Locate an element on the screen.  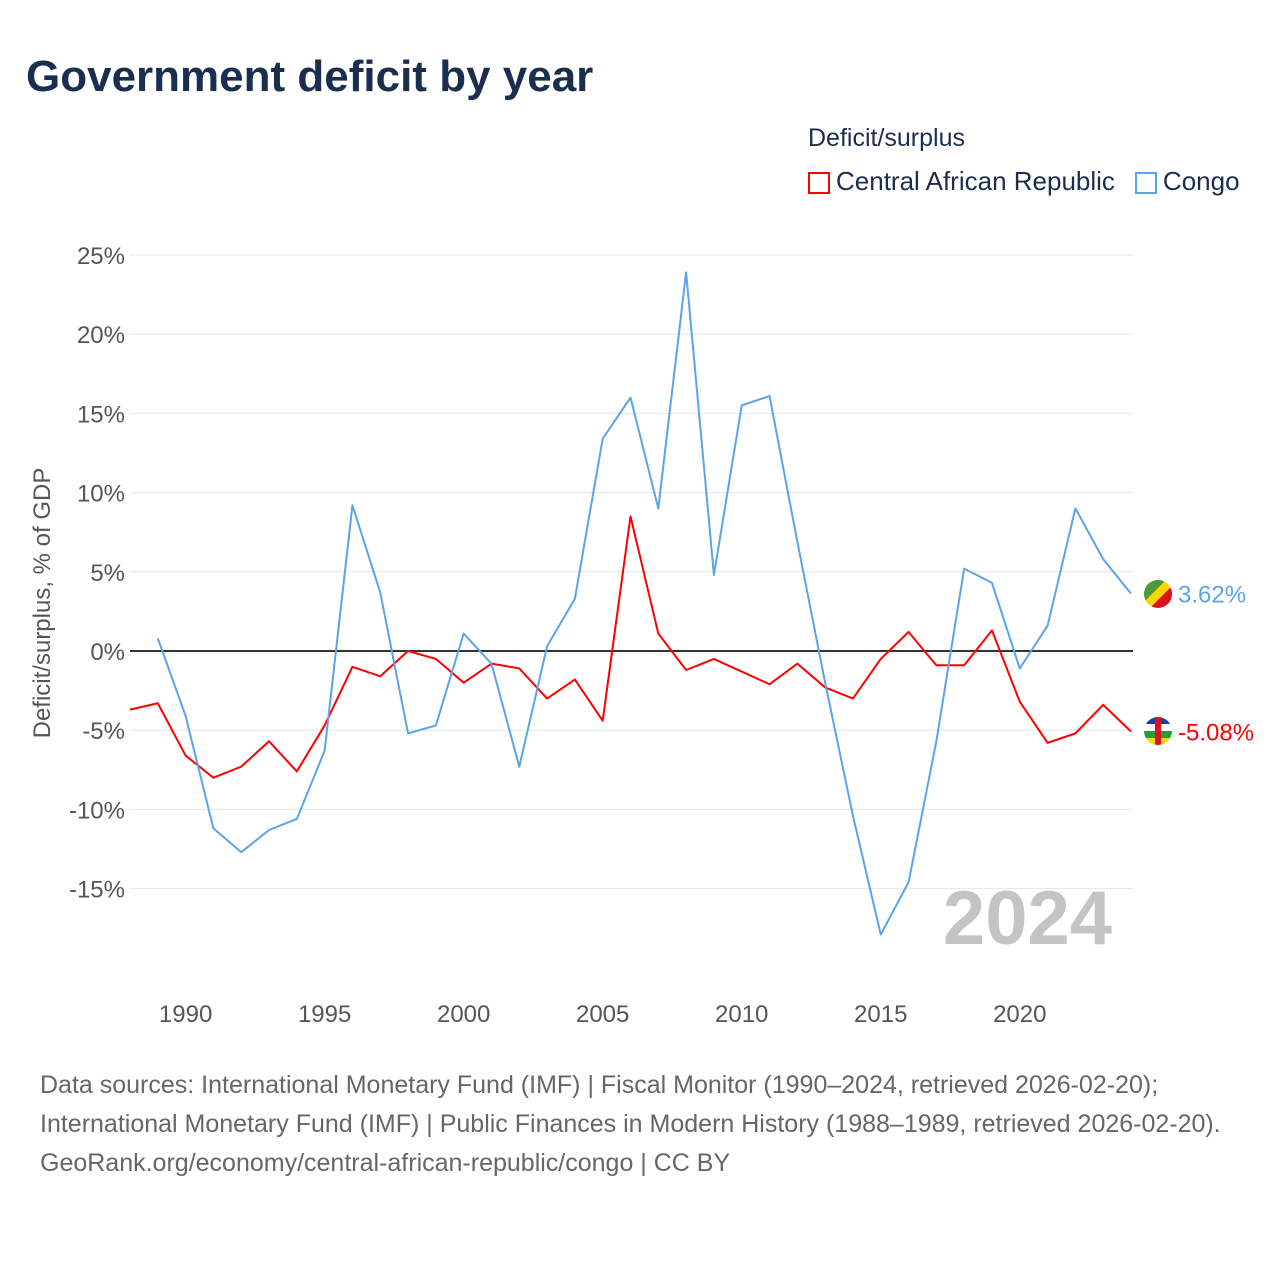
legend-item-car: Central African Republic is located at coordinates (961, 181).